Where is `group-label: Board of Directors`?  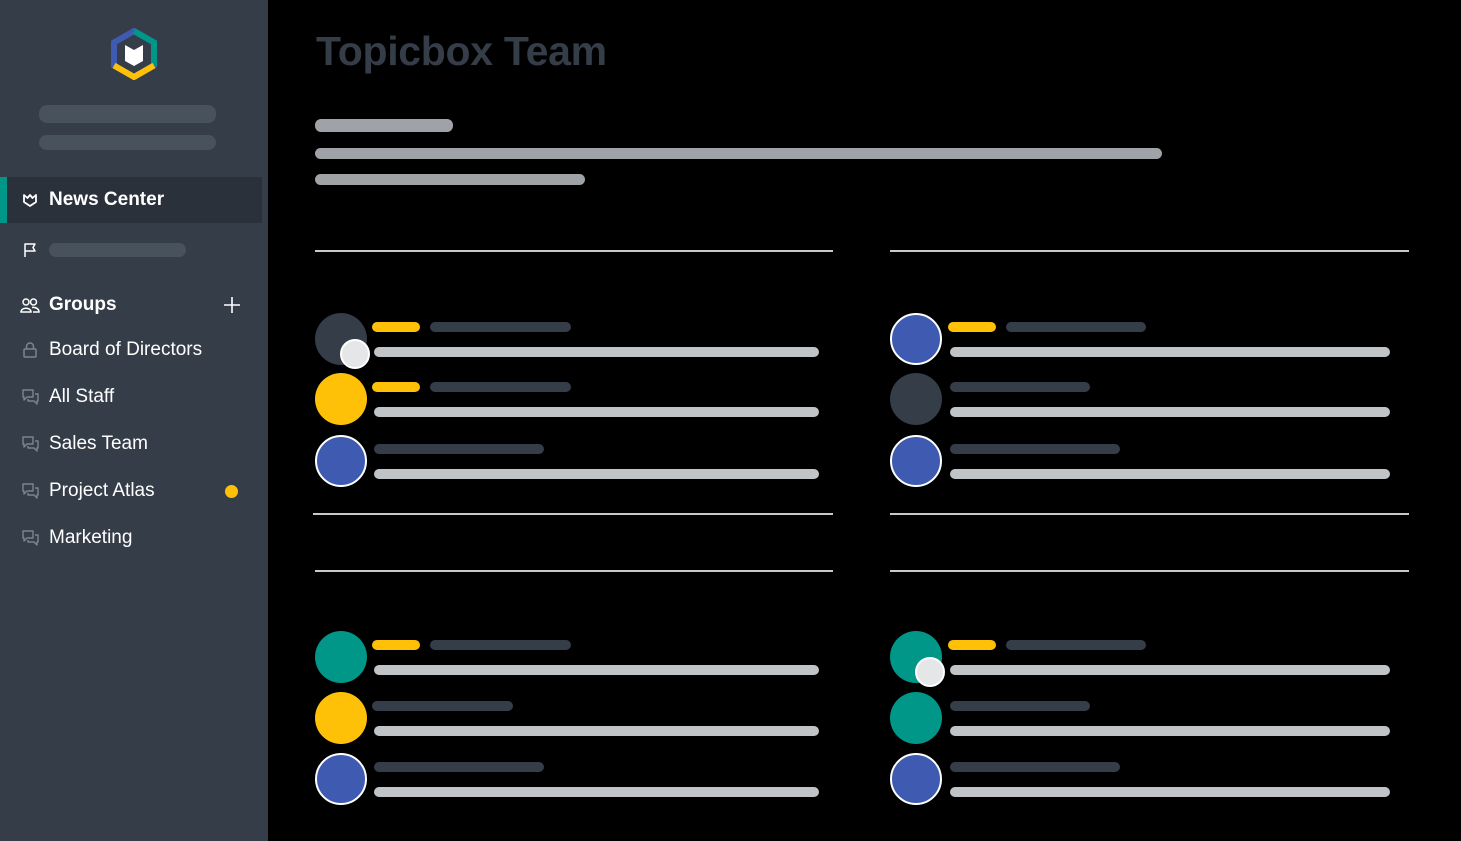
group-label: Board of Directors is located at coordinates (126, 349).